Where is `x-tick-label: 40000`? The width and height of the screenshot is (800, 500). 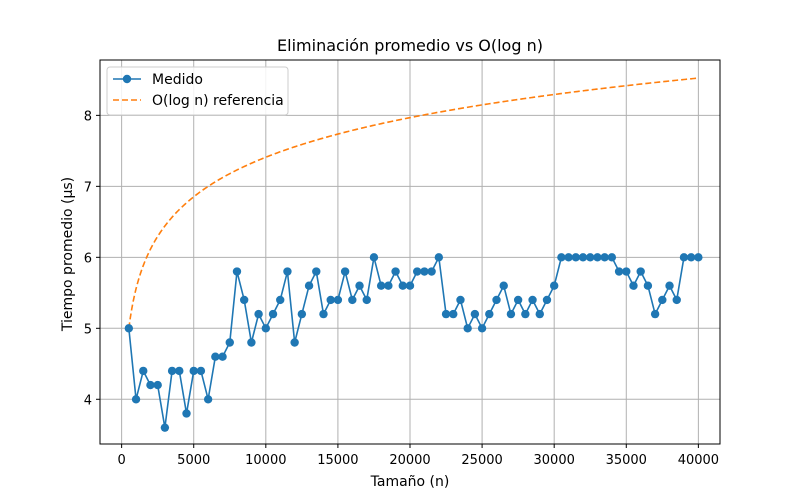 x-tick-label: 40000 is located at coordinates (698, 460).